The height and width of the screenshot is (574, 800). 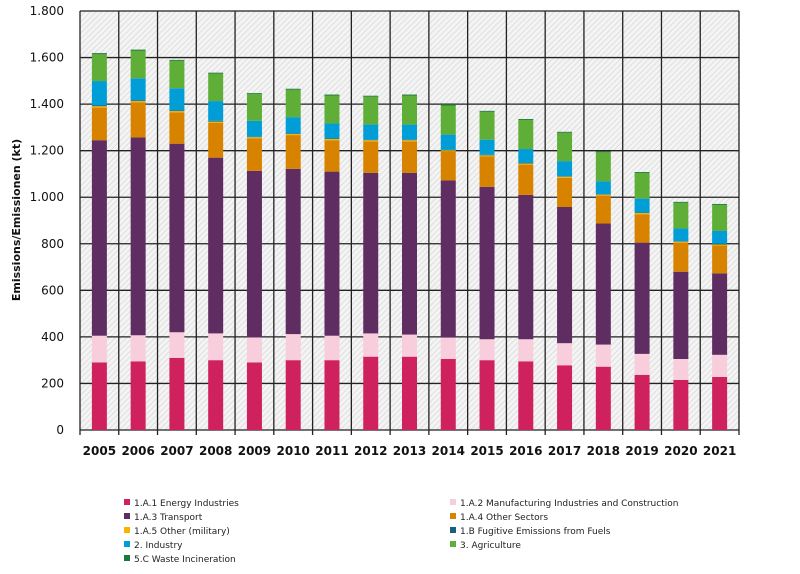 What do you see at coordinates (293, 451) in the screenshot?
I see `x-tick-label: 2010` at bounding box center [293, 451].